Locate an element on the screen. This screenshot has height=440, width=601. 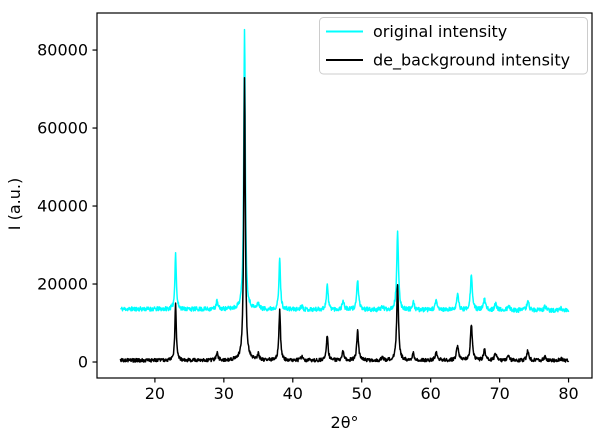
x-tick-label: 60 is located at coordinates (430, 393).